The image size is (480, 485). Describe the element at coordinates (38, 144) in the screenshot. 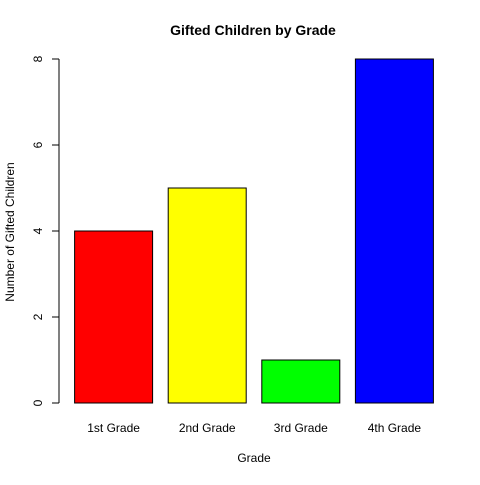

I see `y-tick-label-3: 6` at that location.